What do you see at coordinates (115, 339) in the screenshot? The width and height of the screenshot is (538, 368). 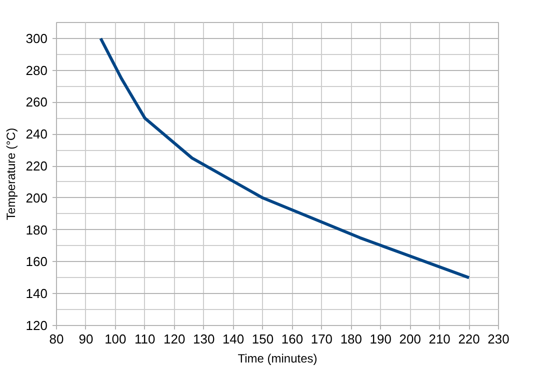 I see `x-tick-label: 100` at bounding box center [115, 339].